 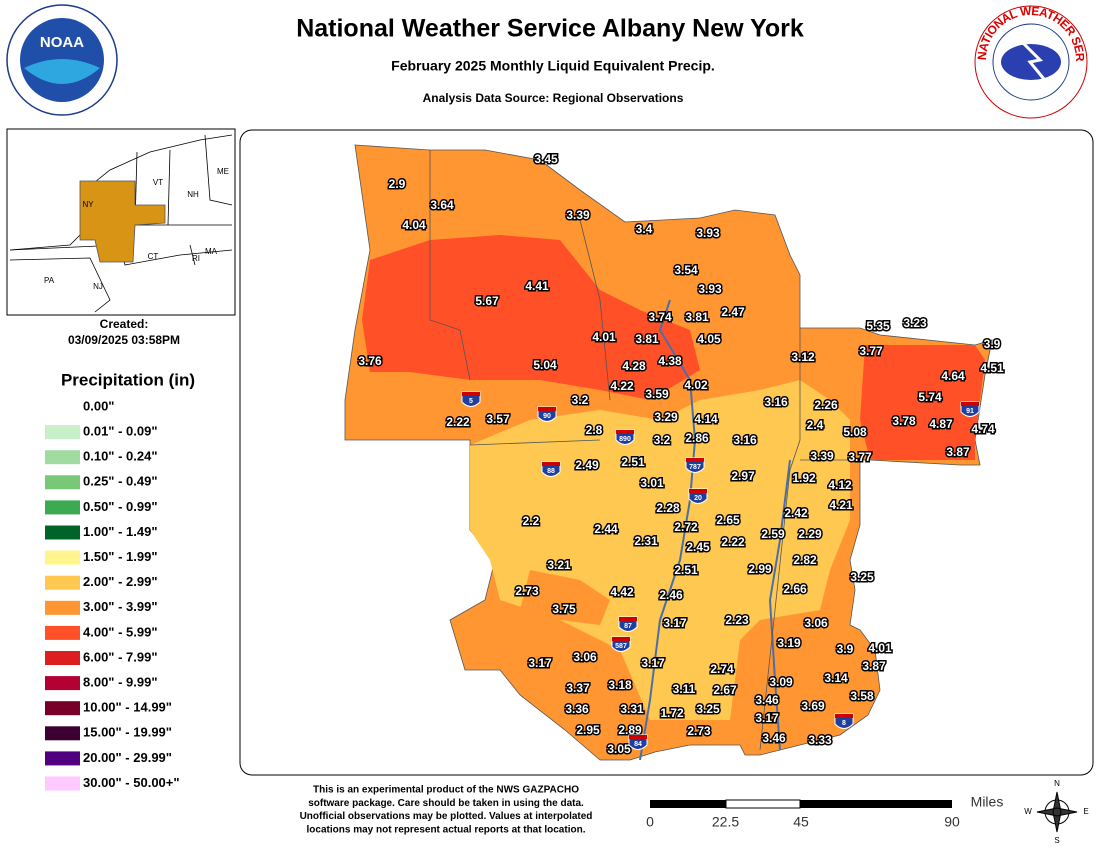 What do you see at coordinates (1028, 811) in the screenshot?
I see `compass-label: W` at bounding box center [1028, 811].